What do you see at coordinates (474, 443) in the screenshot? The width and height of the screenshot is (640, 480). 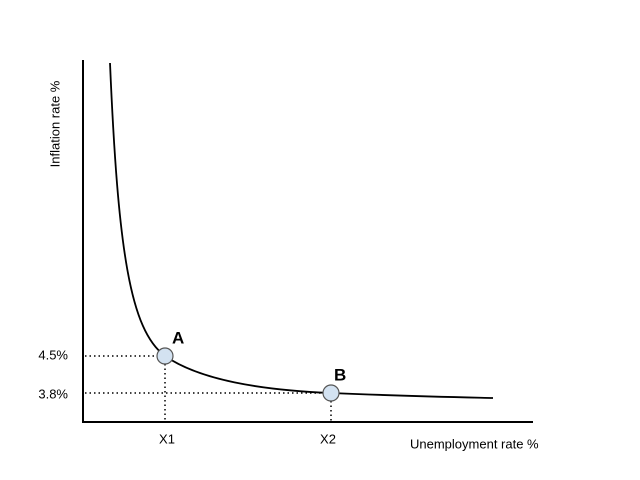 I see `x-axis-label: Unemployment rate %` at bounding box center [474, 443].